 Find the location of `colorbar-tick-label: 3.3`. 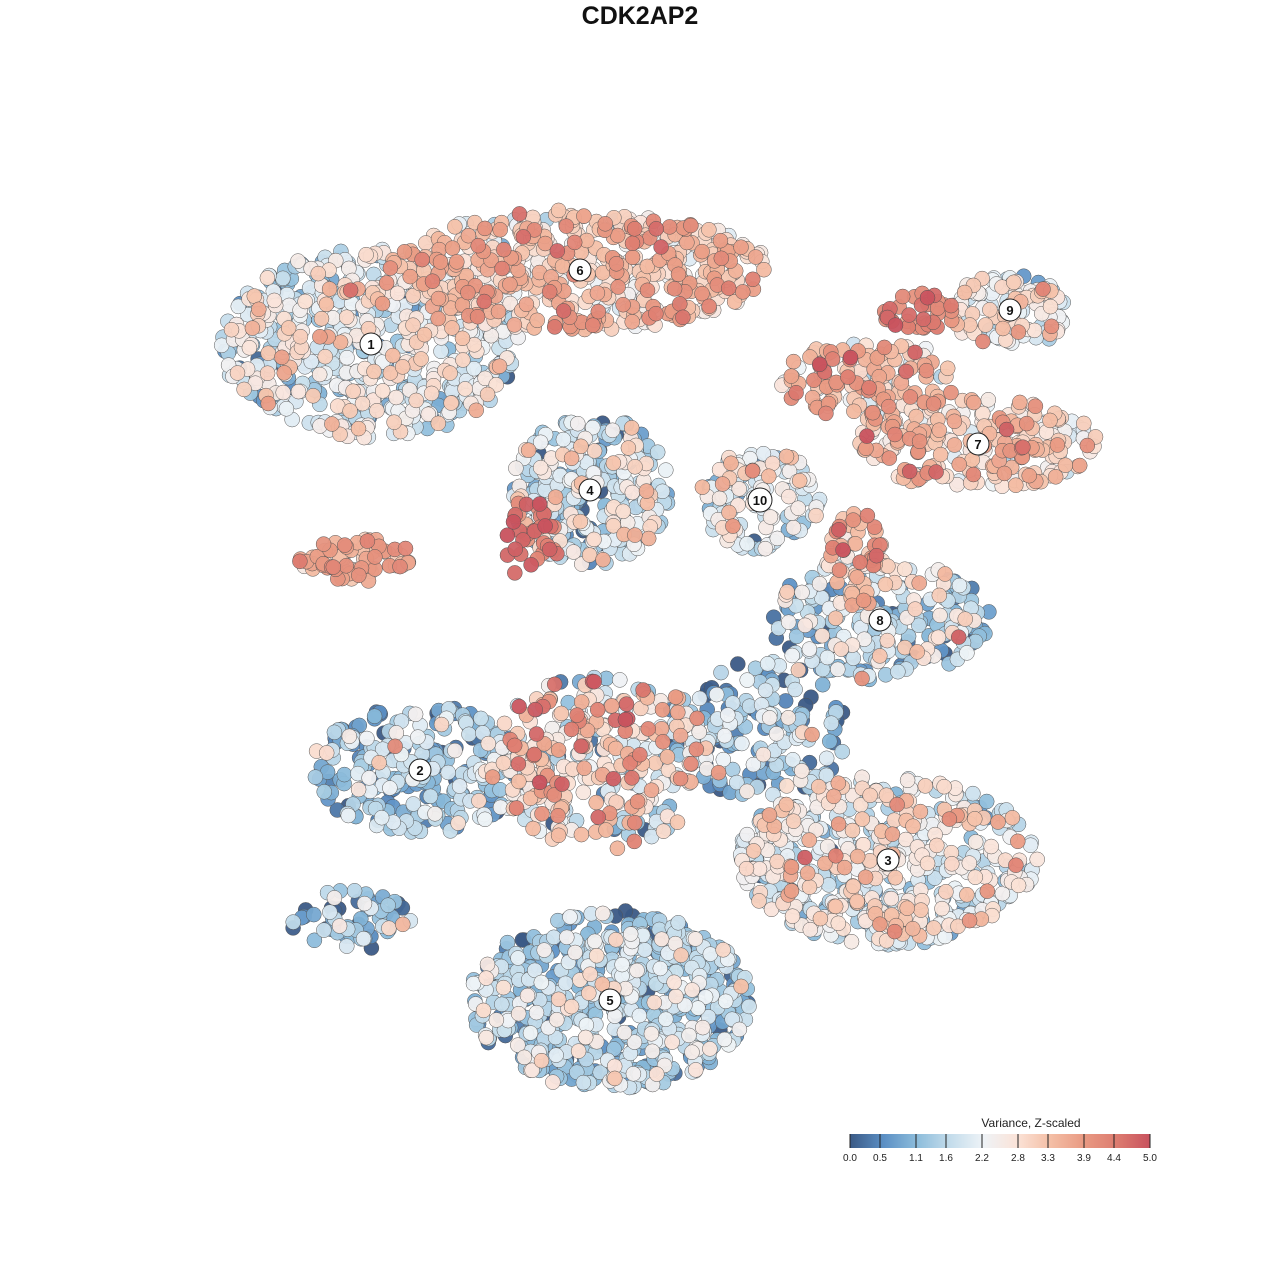

colorbar-tick-label: 3.3 is located at coordinates (1048, 1158).